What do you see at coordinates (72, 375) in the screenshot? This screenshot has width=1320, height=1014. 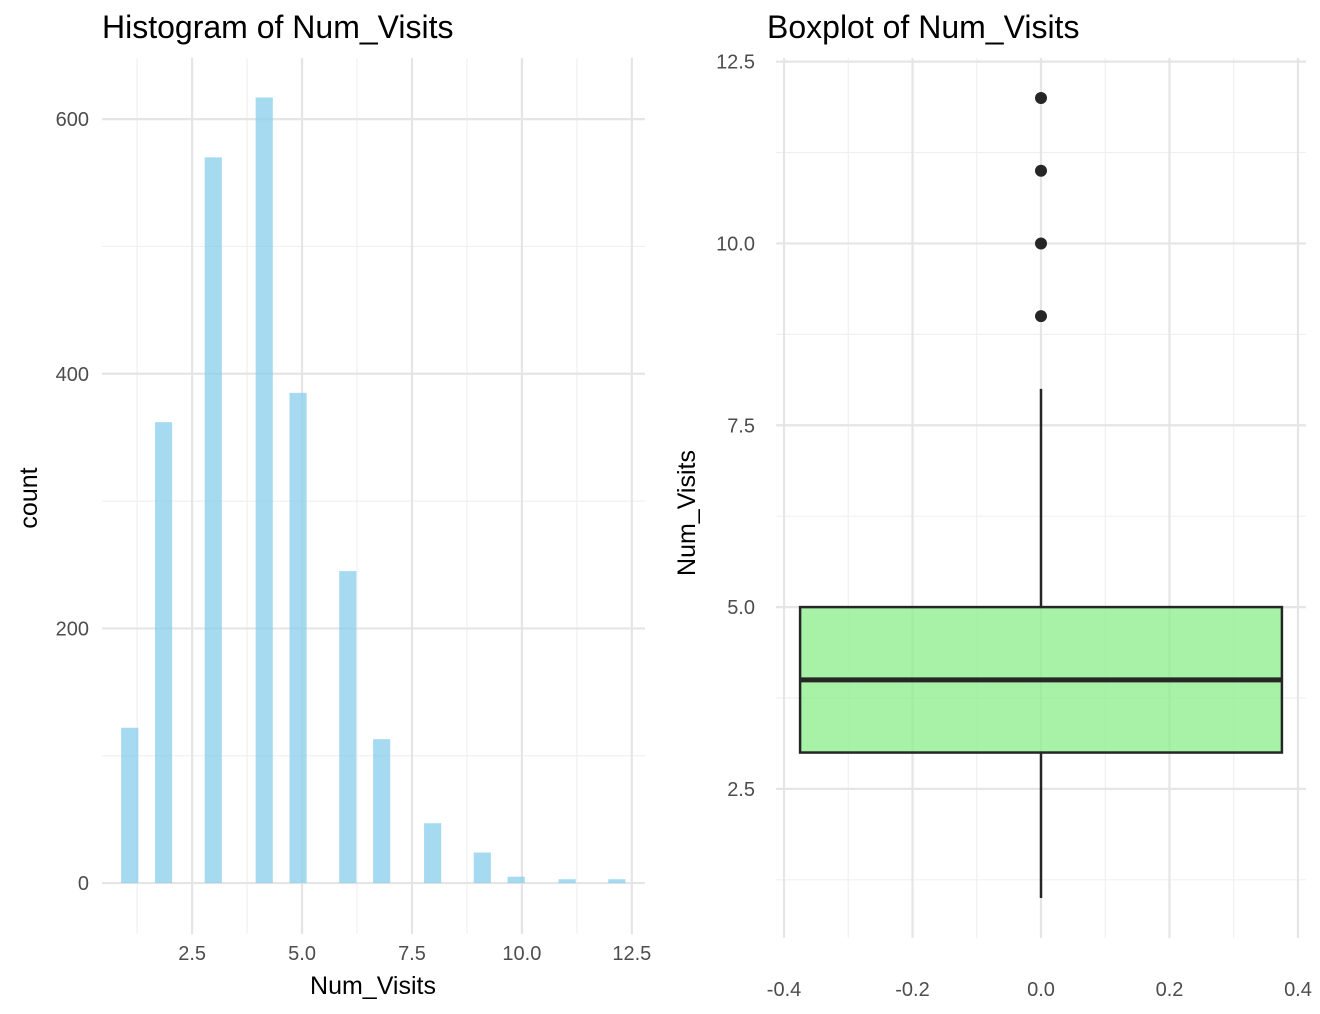 I see `histogram-y-tick-label: 400` at bounding box center [72, 375].